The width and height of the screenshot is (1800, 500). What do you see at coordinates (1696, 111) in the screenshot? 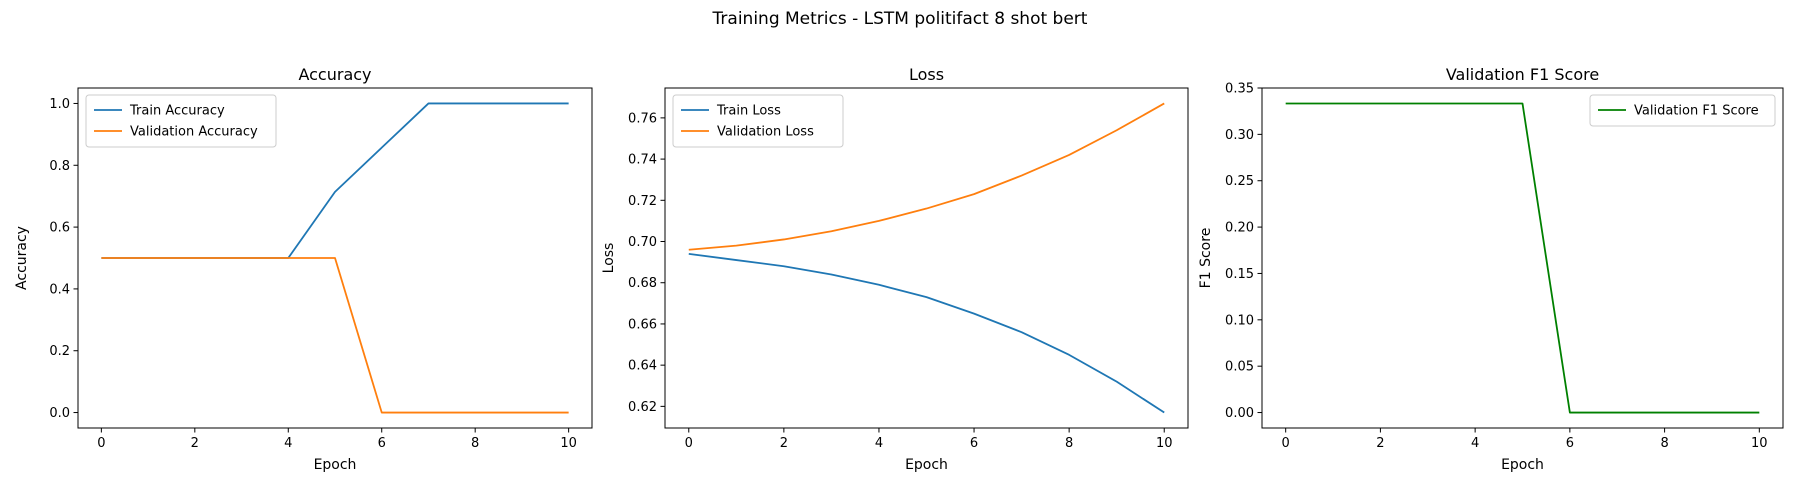
I see `legend-label-1: Validation F1 Score` at bounding box center [1696, 111].